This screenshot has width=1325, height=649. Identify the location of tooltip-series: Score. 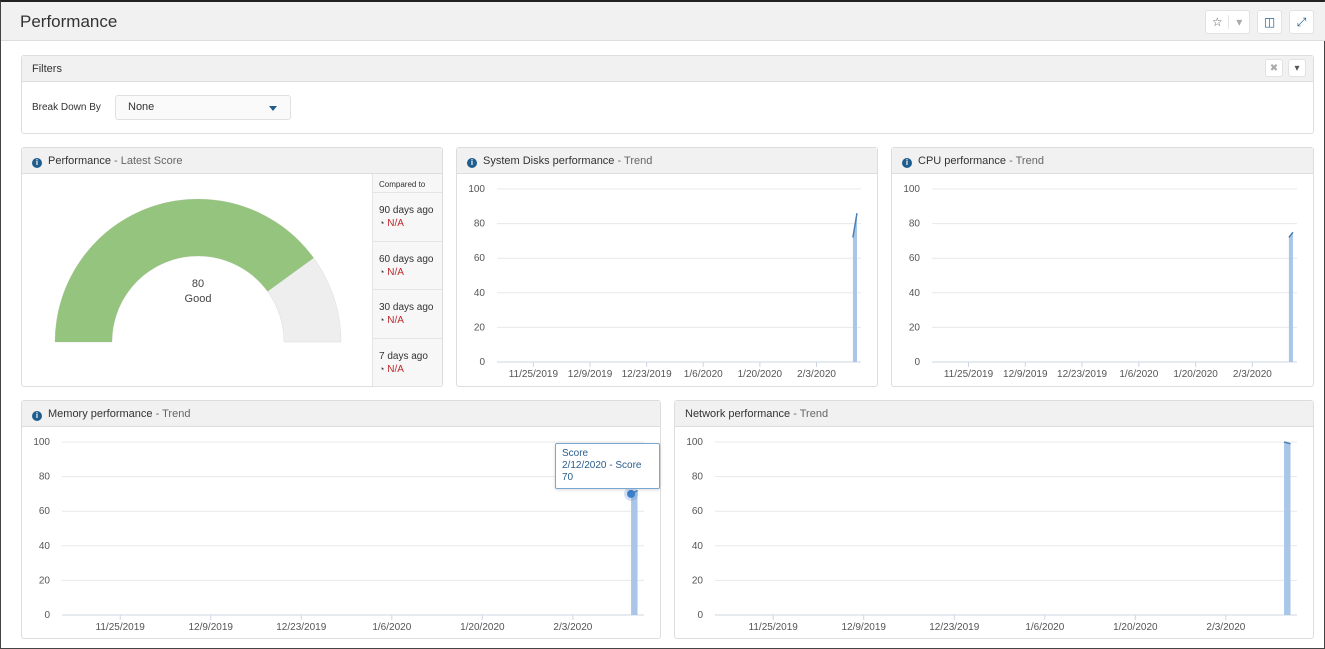
(575, 453).